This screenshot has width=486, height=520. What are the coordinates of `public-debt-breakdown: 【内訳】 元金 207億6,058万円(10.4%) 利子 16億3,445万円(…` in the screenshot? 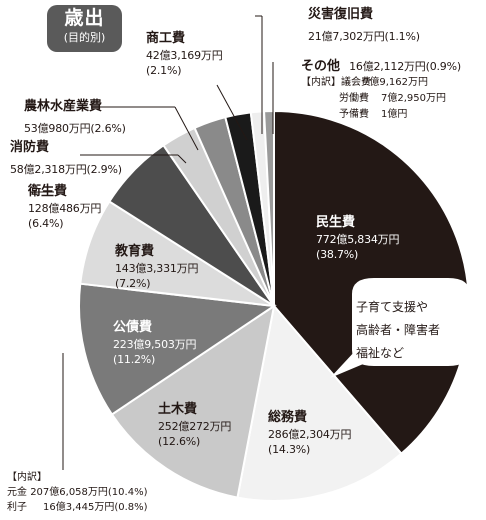 It's located at (77, 492).